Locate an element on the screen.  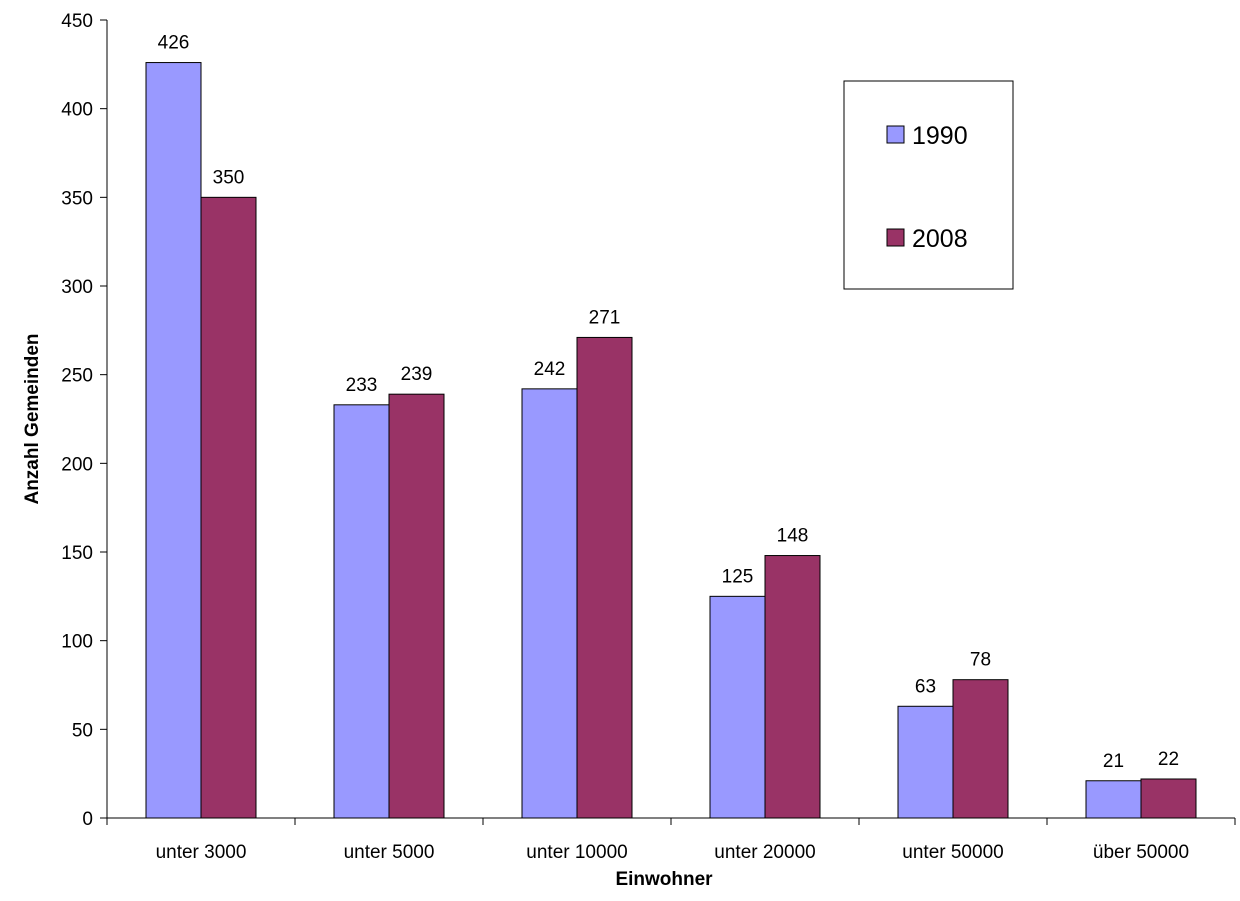
legend-label-2008: 2008 is located at coordinates (940, 239).